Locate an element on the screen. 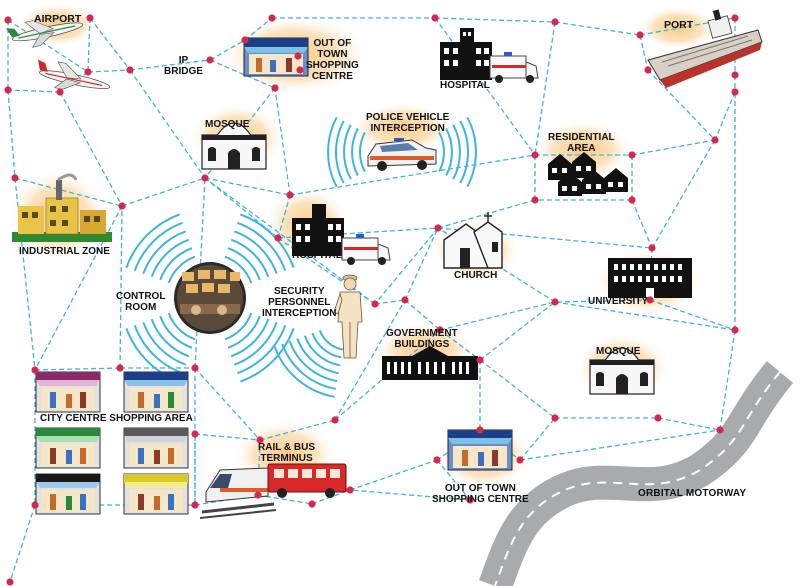  ambulance-icon is located at coordinates (514, 67).